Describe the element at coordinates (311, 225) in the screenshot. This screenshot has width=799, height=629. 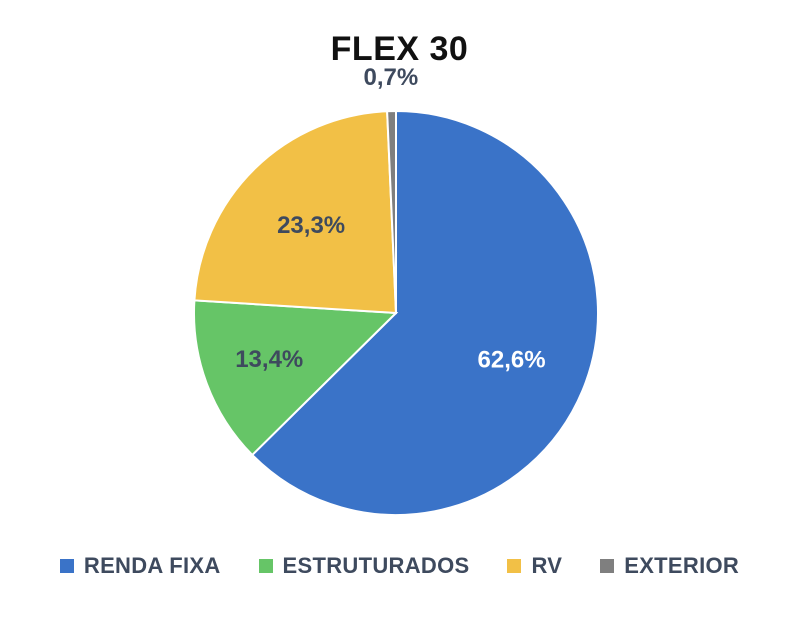
I see `data-label-rv: 23,3%` at that location.